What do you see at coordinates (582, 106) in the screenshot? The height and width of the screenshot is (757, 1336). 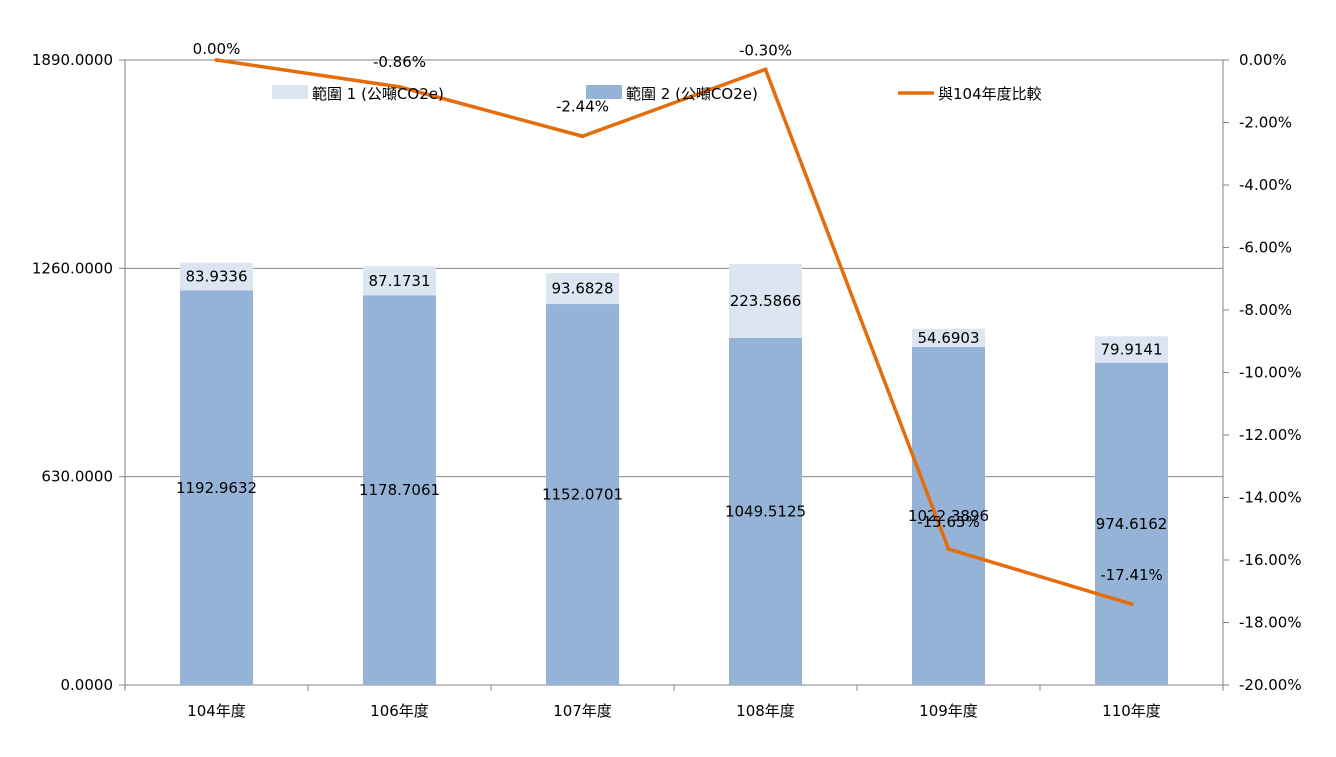 I see `data-label-comparison: -2.44%` at bounding box center [582, 106].